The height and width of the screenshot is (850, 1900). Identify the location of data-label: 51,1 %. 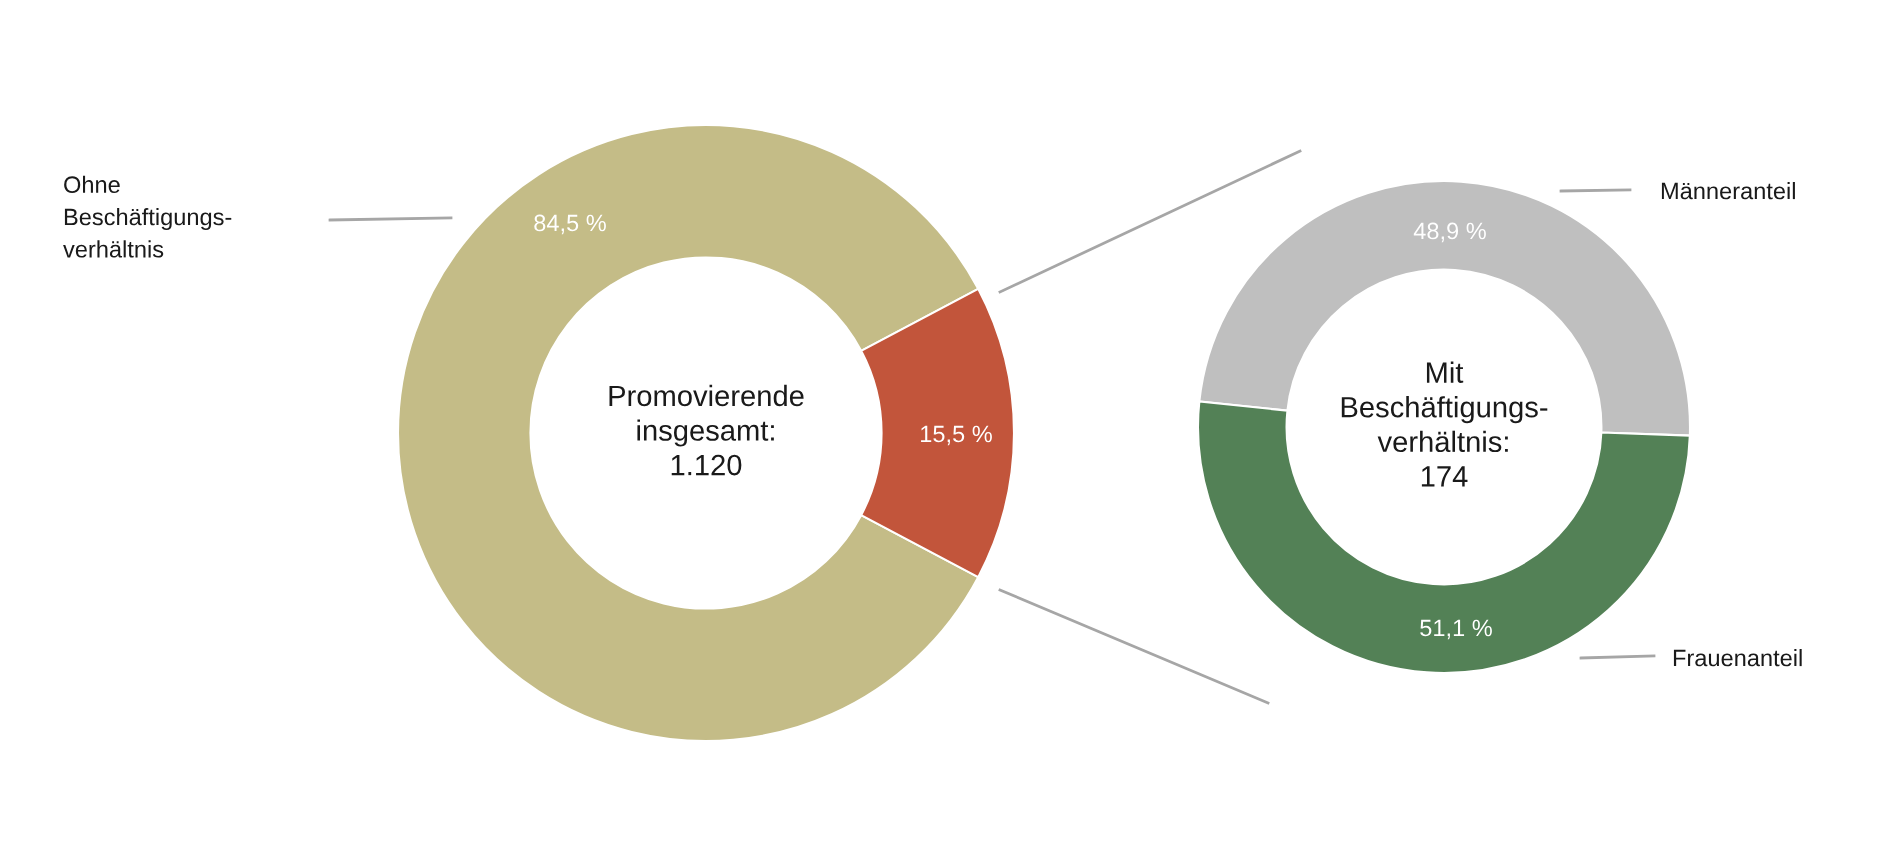
(1456, 629).